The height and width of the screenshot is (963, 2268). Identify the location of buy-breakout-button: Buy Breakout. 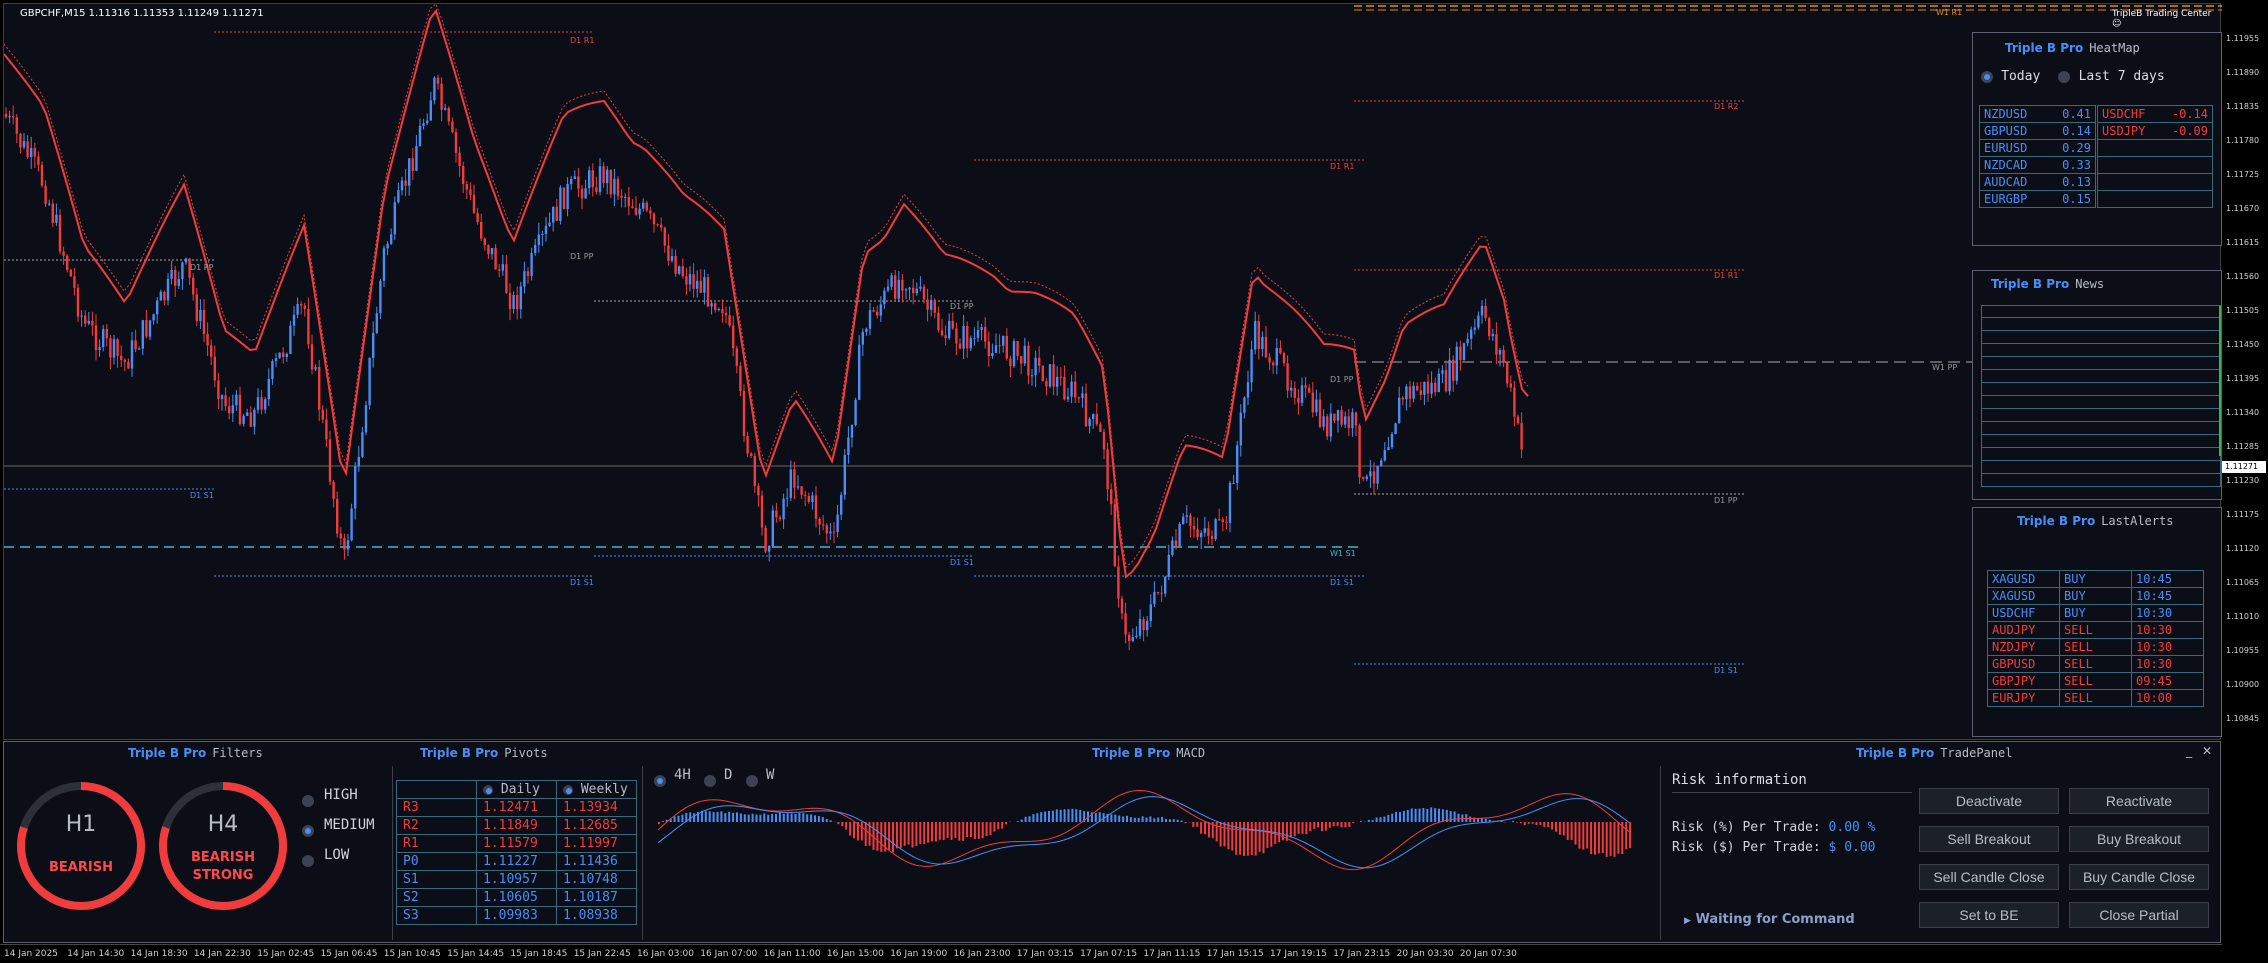
(2139, 839).